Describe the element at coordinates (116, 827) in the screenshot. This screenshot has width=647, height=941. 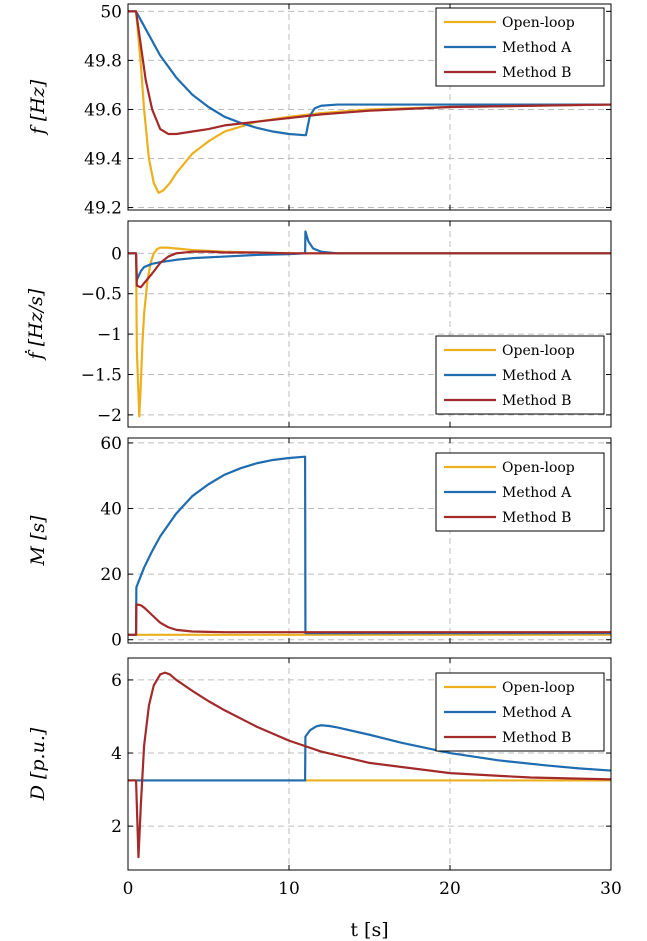
I see `y-tick-label: 2` at that location.